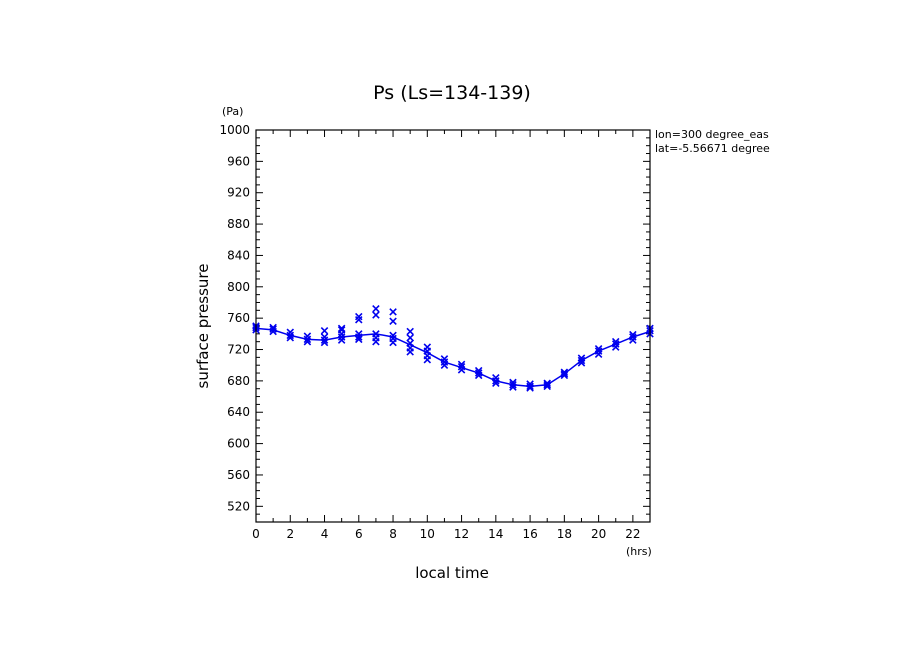 This screenshot has height=654, width=904. Describe the element at coordinates (712, 134) in the screenshot. I see `annotation-lon: lon=300 degree_eas` at that location.